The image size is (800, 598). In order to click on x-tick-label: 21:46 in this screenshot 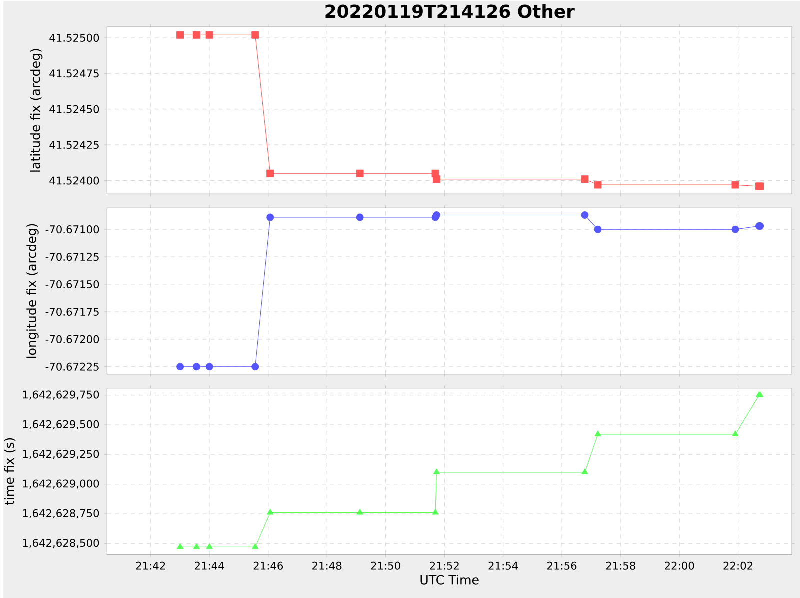, I will do `click(269, 566)`.